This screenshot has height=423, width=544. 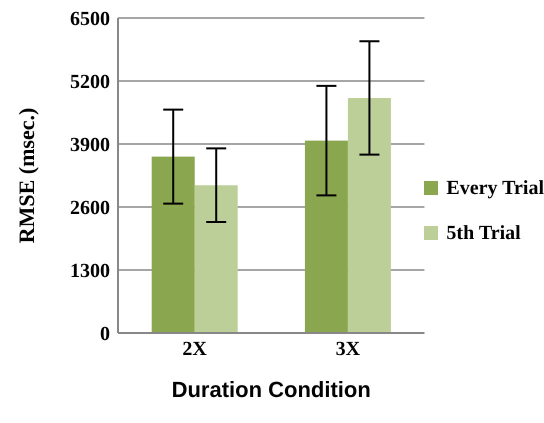 I want to click on legend-label: 5th Trial, so click(x=483, y=233).